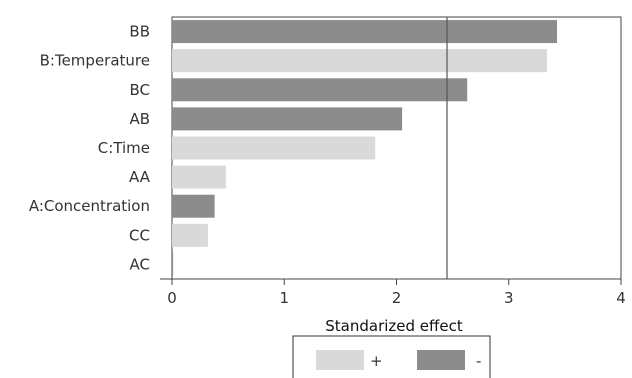 This screenshot has width=632, height=378. What do you see at coordinates (394, 326) in the screenshot?
I see `x-axis-title: Standarized effect` at bounding box center [394, 326].